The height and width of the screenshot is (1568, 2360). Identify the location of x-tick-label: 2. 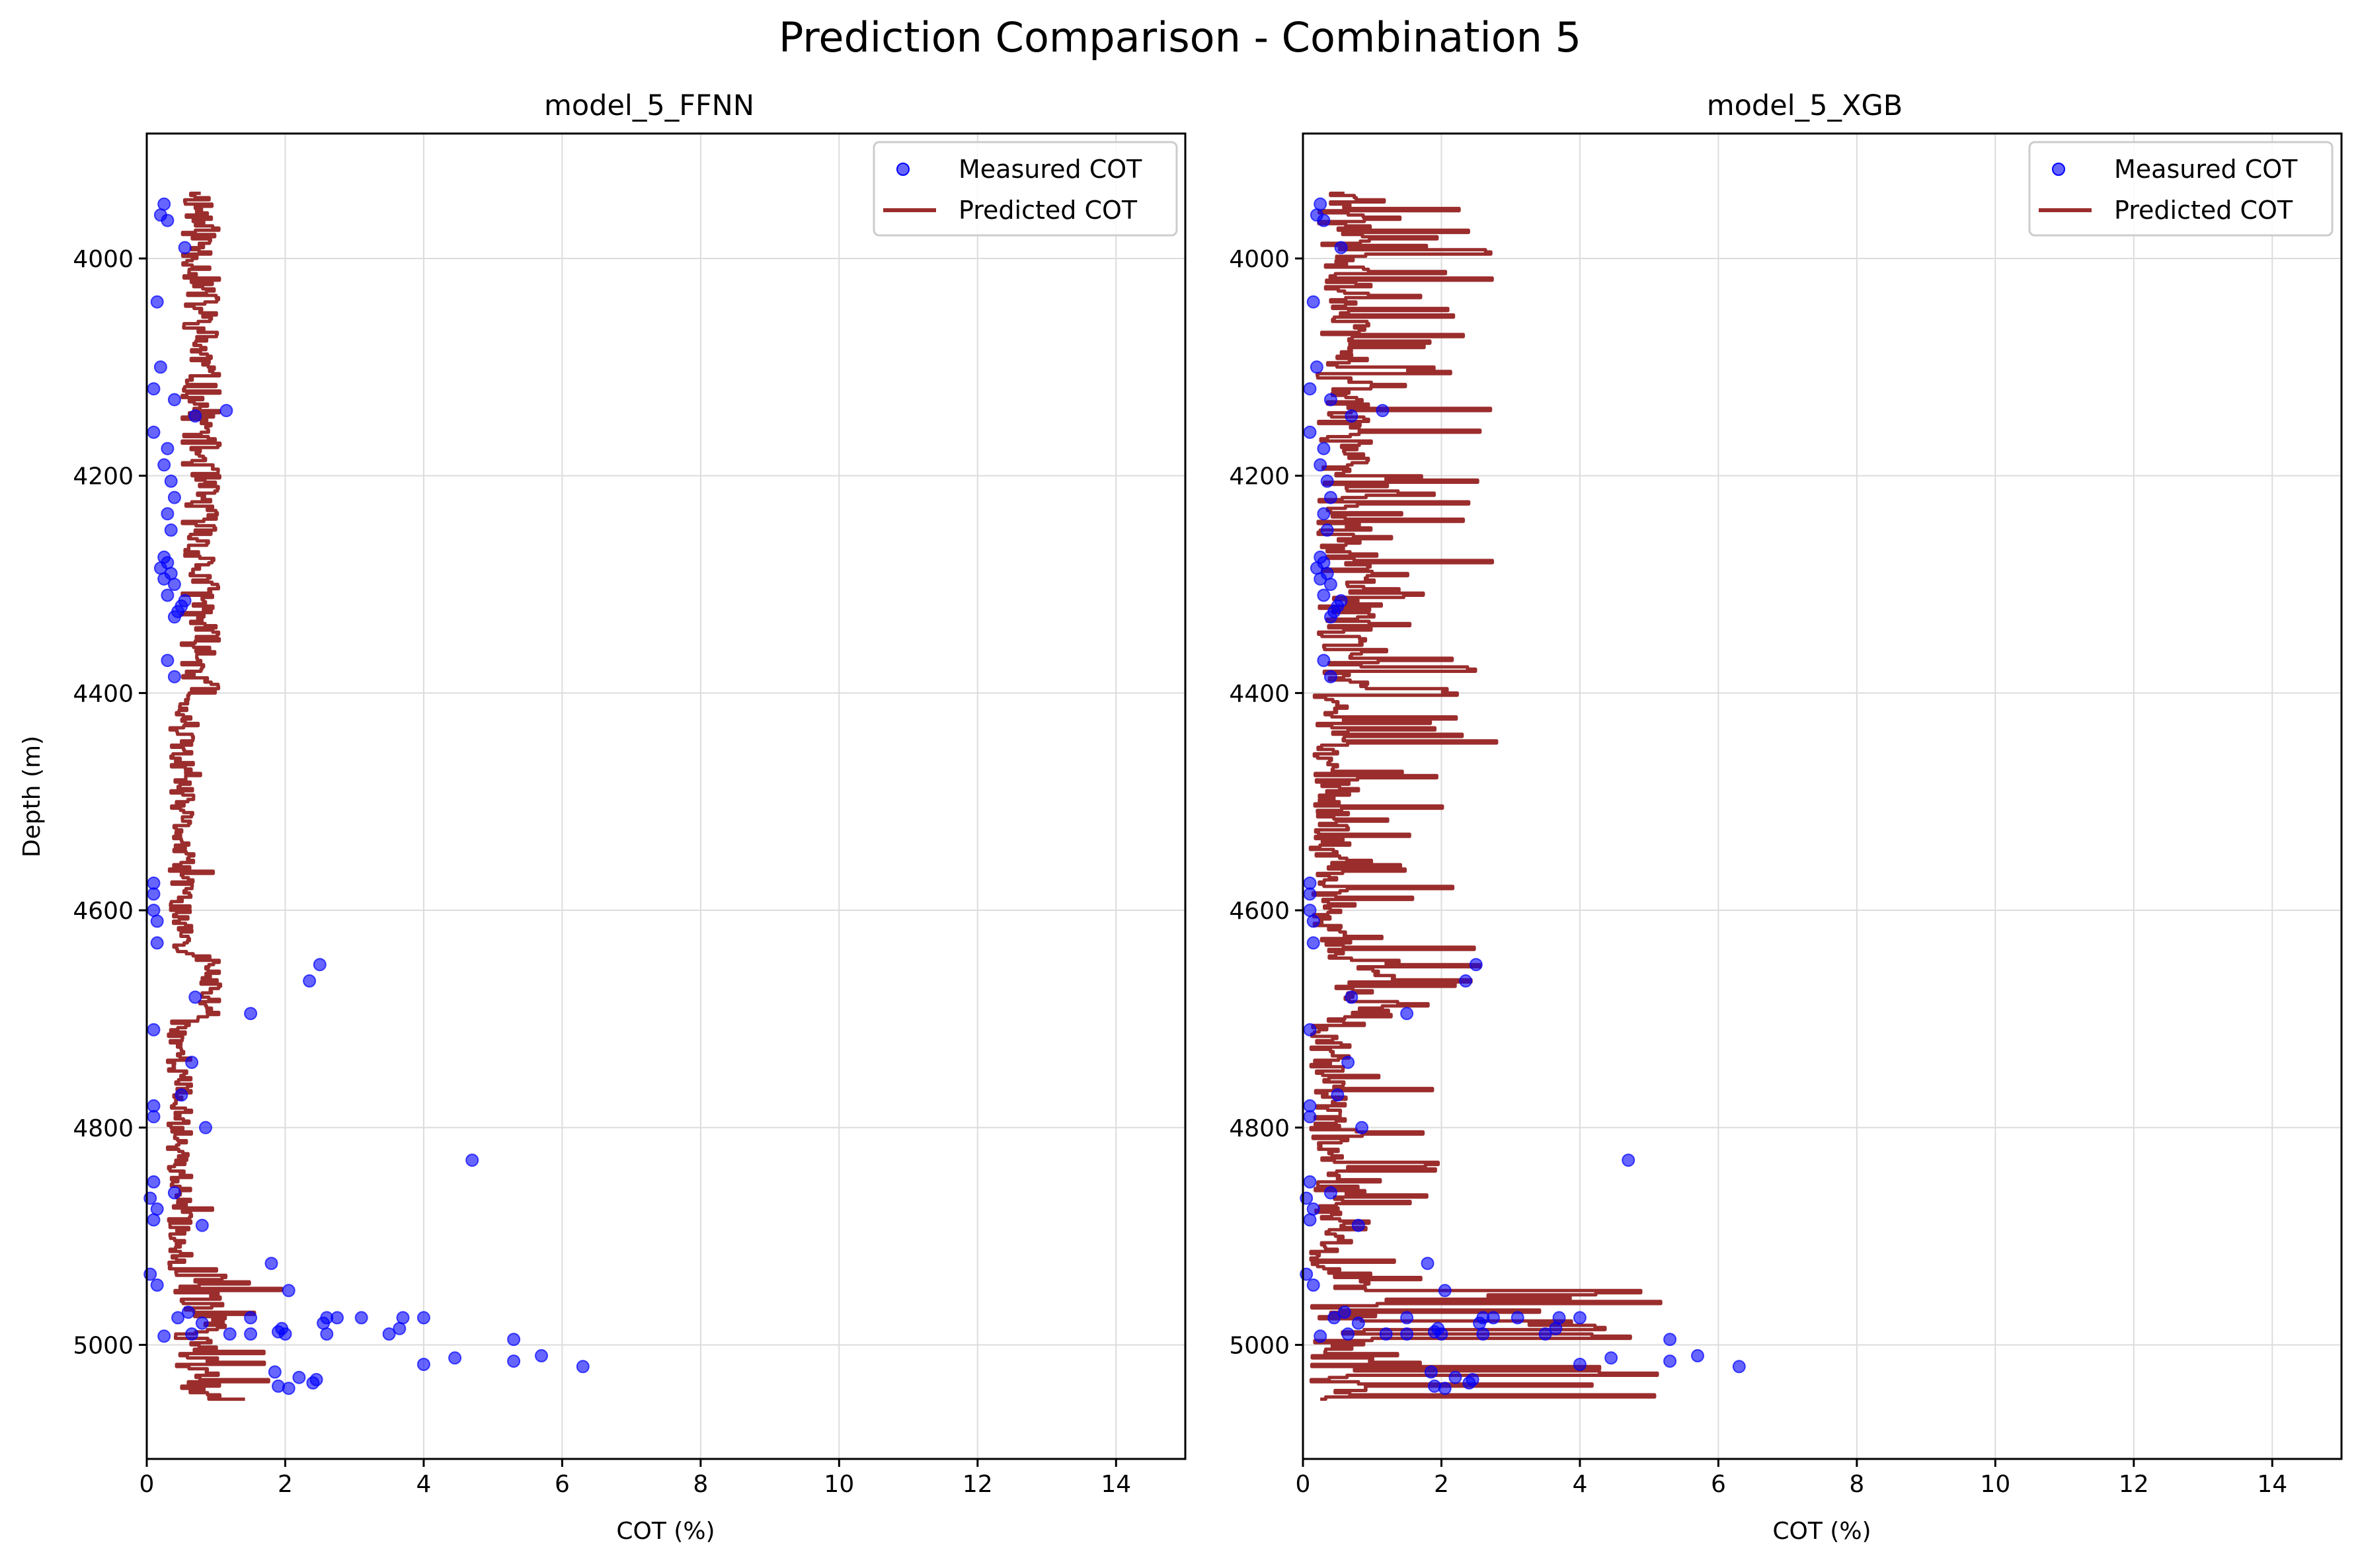
(1441, 1484).